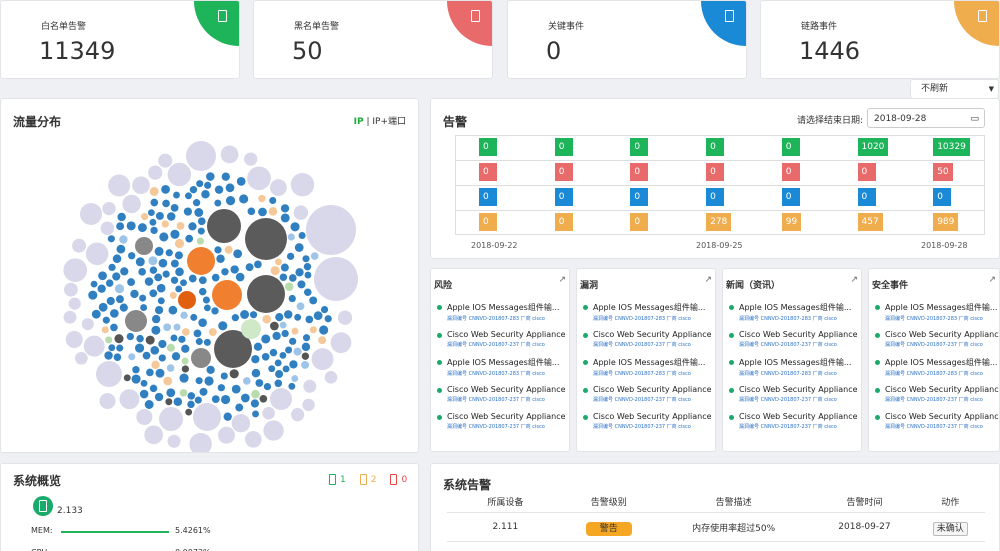 The height and width of the screenshot is (551, 1000). Describe the element at coordinates (890, 286) in the screenshot. I see `news-title: 安全事件` at that location.